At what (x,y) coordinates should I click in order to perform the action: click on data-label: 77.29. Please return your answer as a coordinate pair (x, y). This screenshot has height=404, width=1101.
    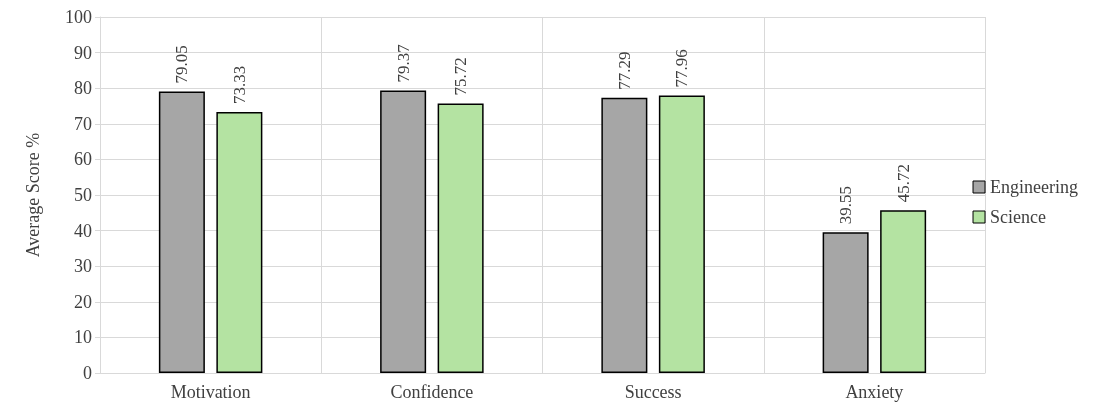
    Looking at the image, I should click on (624, 70).